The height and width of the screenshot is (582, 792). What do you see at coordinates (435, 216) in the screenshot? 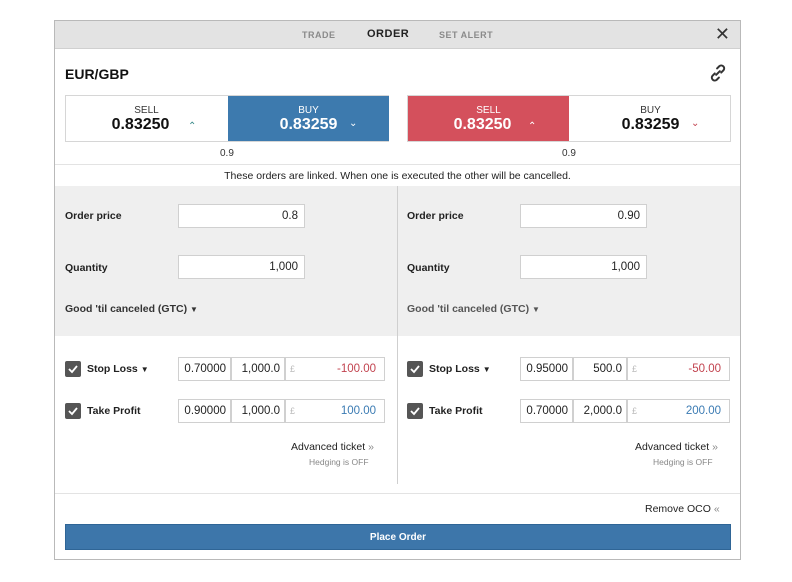
I see `right-order-price-label: Order price` at bounding box center [435, 216].